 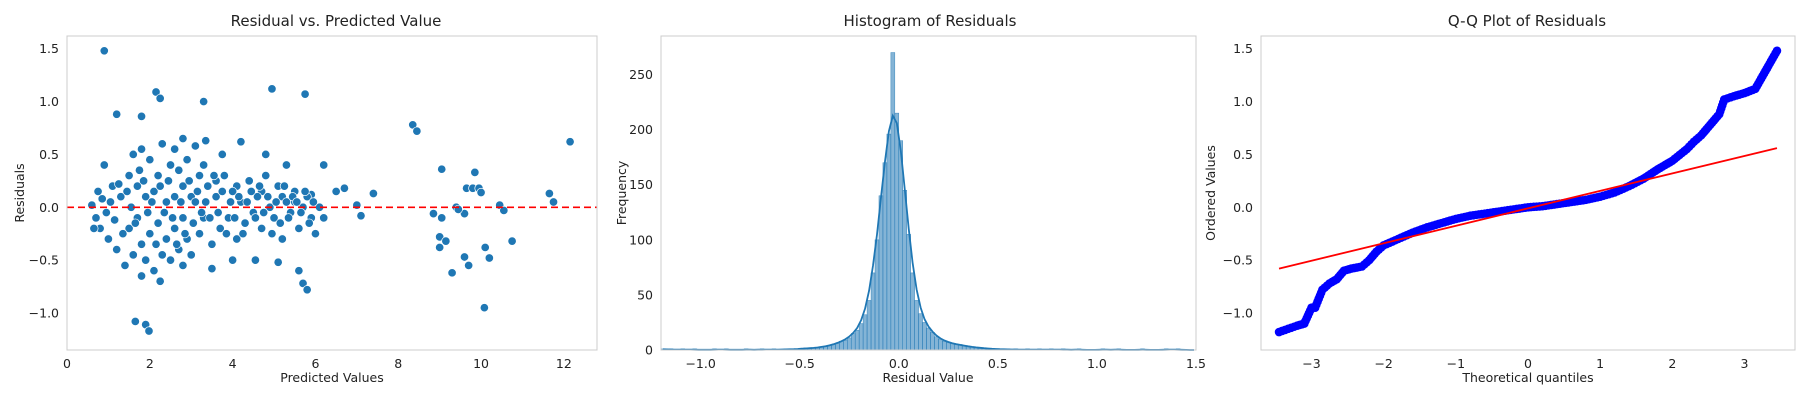 What do you see at coordinates (49, 48) in the screenshot?
I see `y-tick-label: 1.5` at bounding box center [49, 48].